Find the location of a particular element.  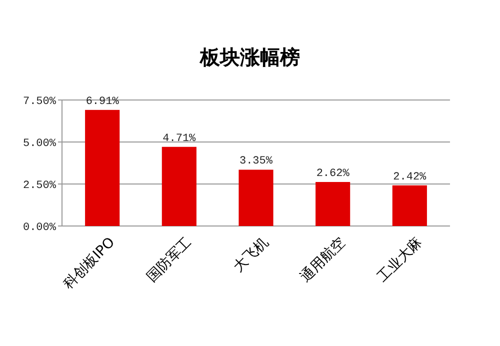

data-label: 2.42% is located at coordinates (410, 177).